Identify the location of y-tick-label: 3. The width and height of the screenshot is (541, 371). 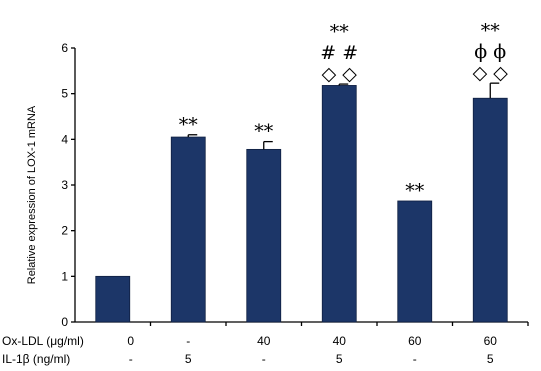
(64, 185).